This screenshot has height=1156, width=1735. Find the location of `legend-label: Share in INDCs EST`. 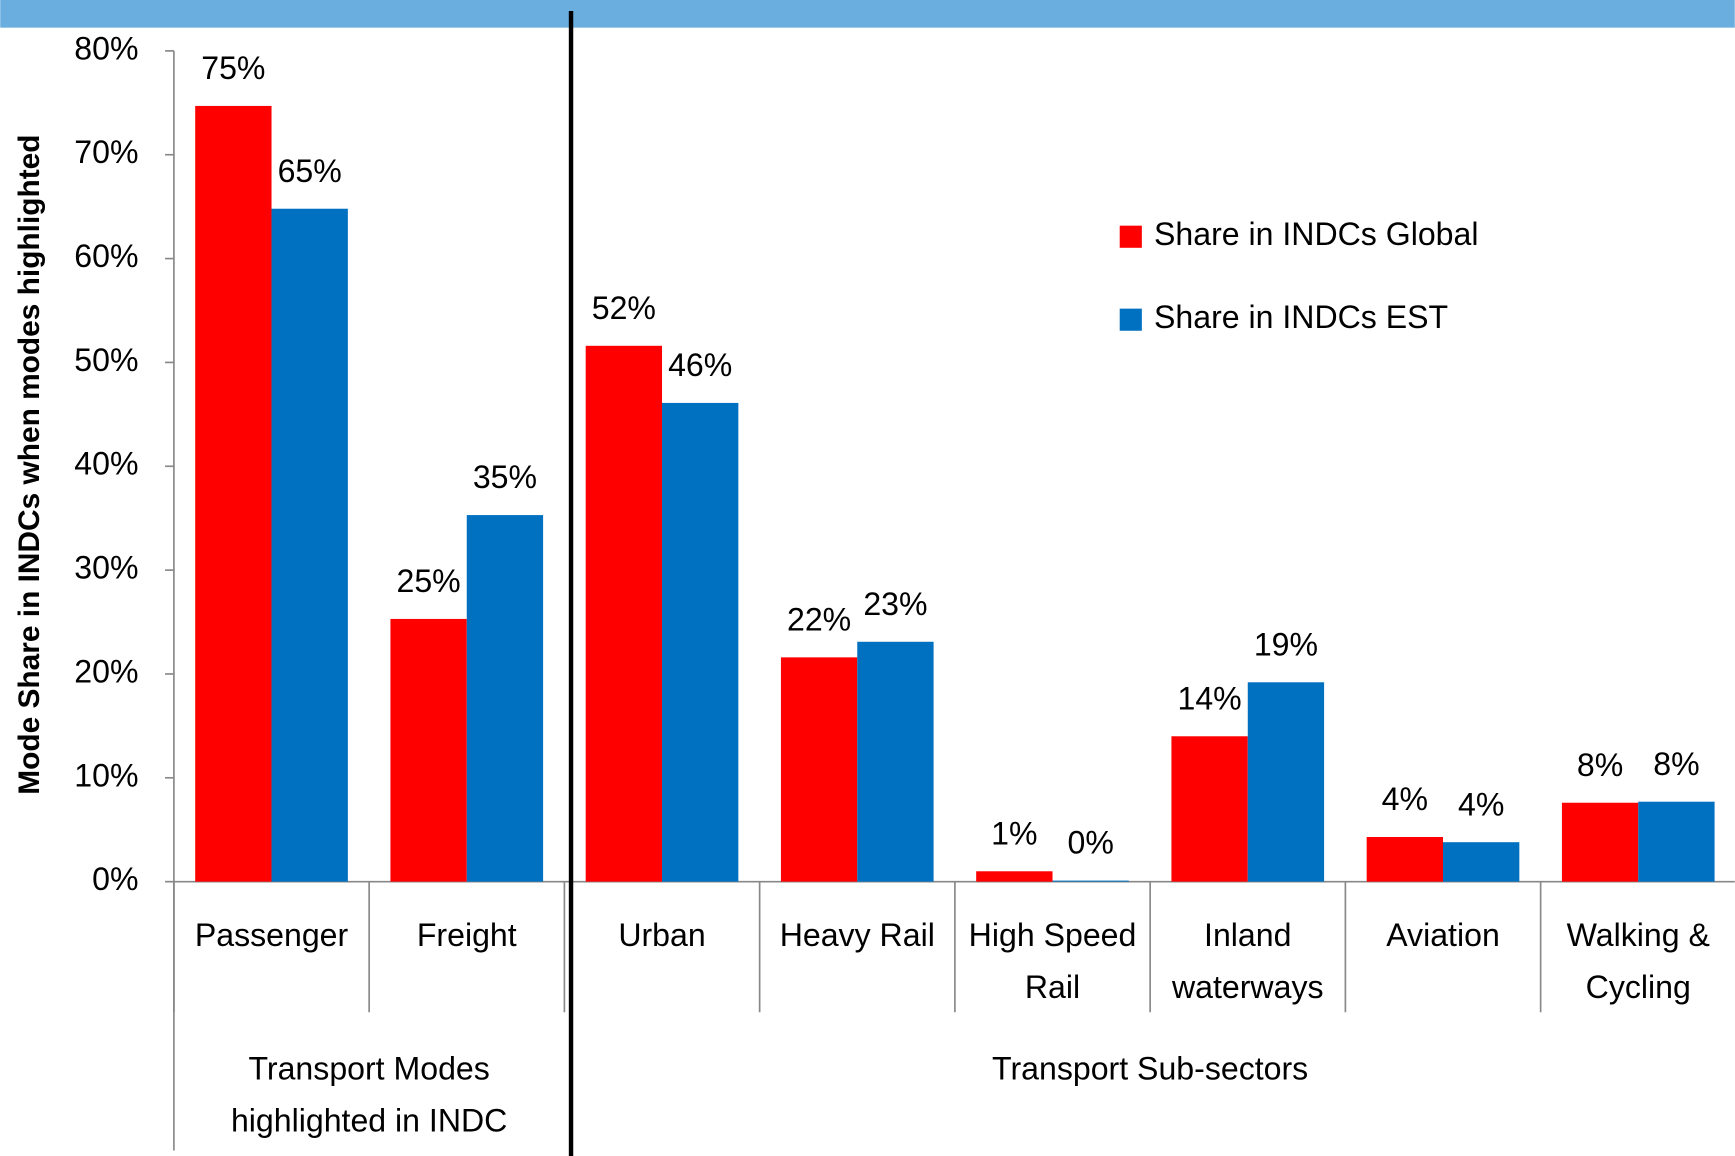

legend-label: Share in INDCs EST is located at coordinates (1301, 317).